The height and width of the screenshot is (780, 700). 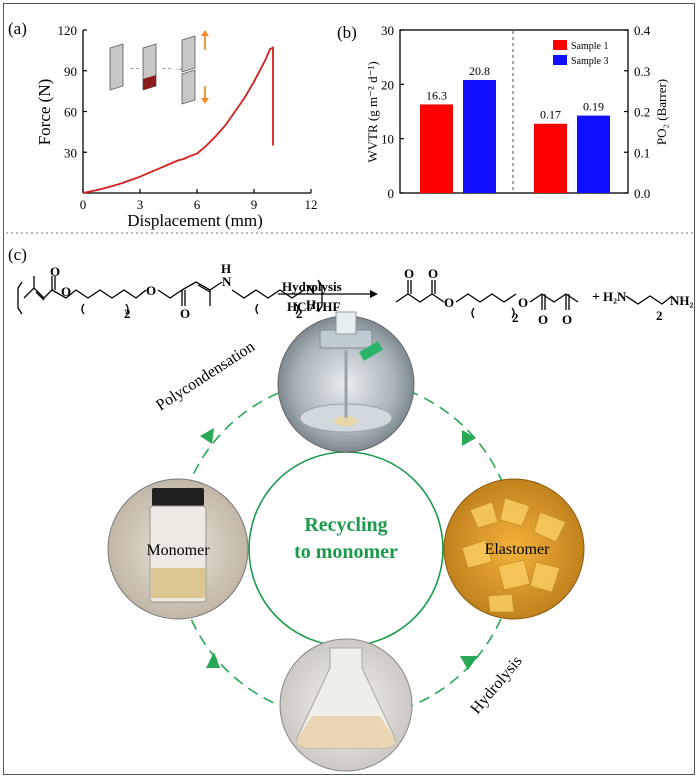 I want to click on center-text-line2: to monomer, so click(x=346, y=552).